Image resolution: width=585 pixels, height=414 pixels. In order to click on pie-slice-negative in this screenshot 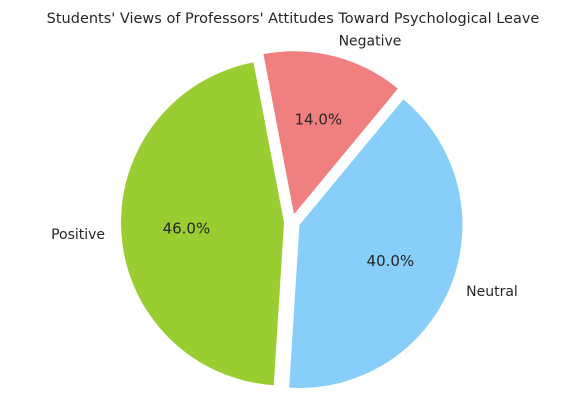, I will do `click(330, 133)`.